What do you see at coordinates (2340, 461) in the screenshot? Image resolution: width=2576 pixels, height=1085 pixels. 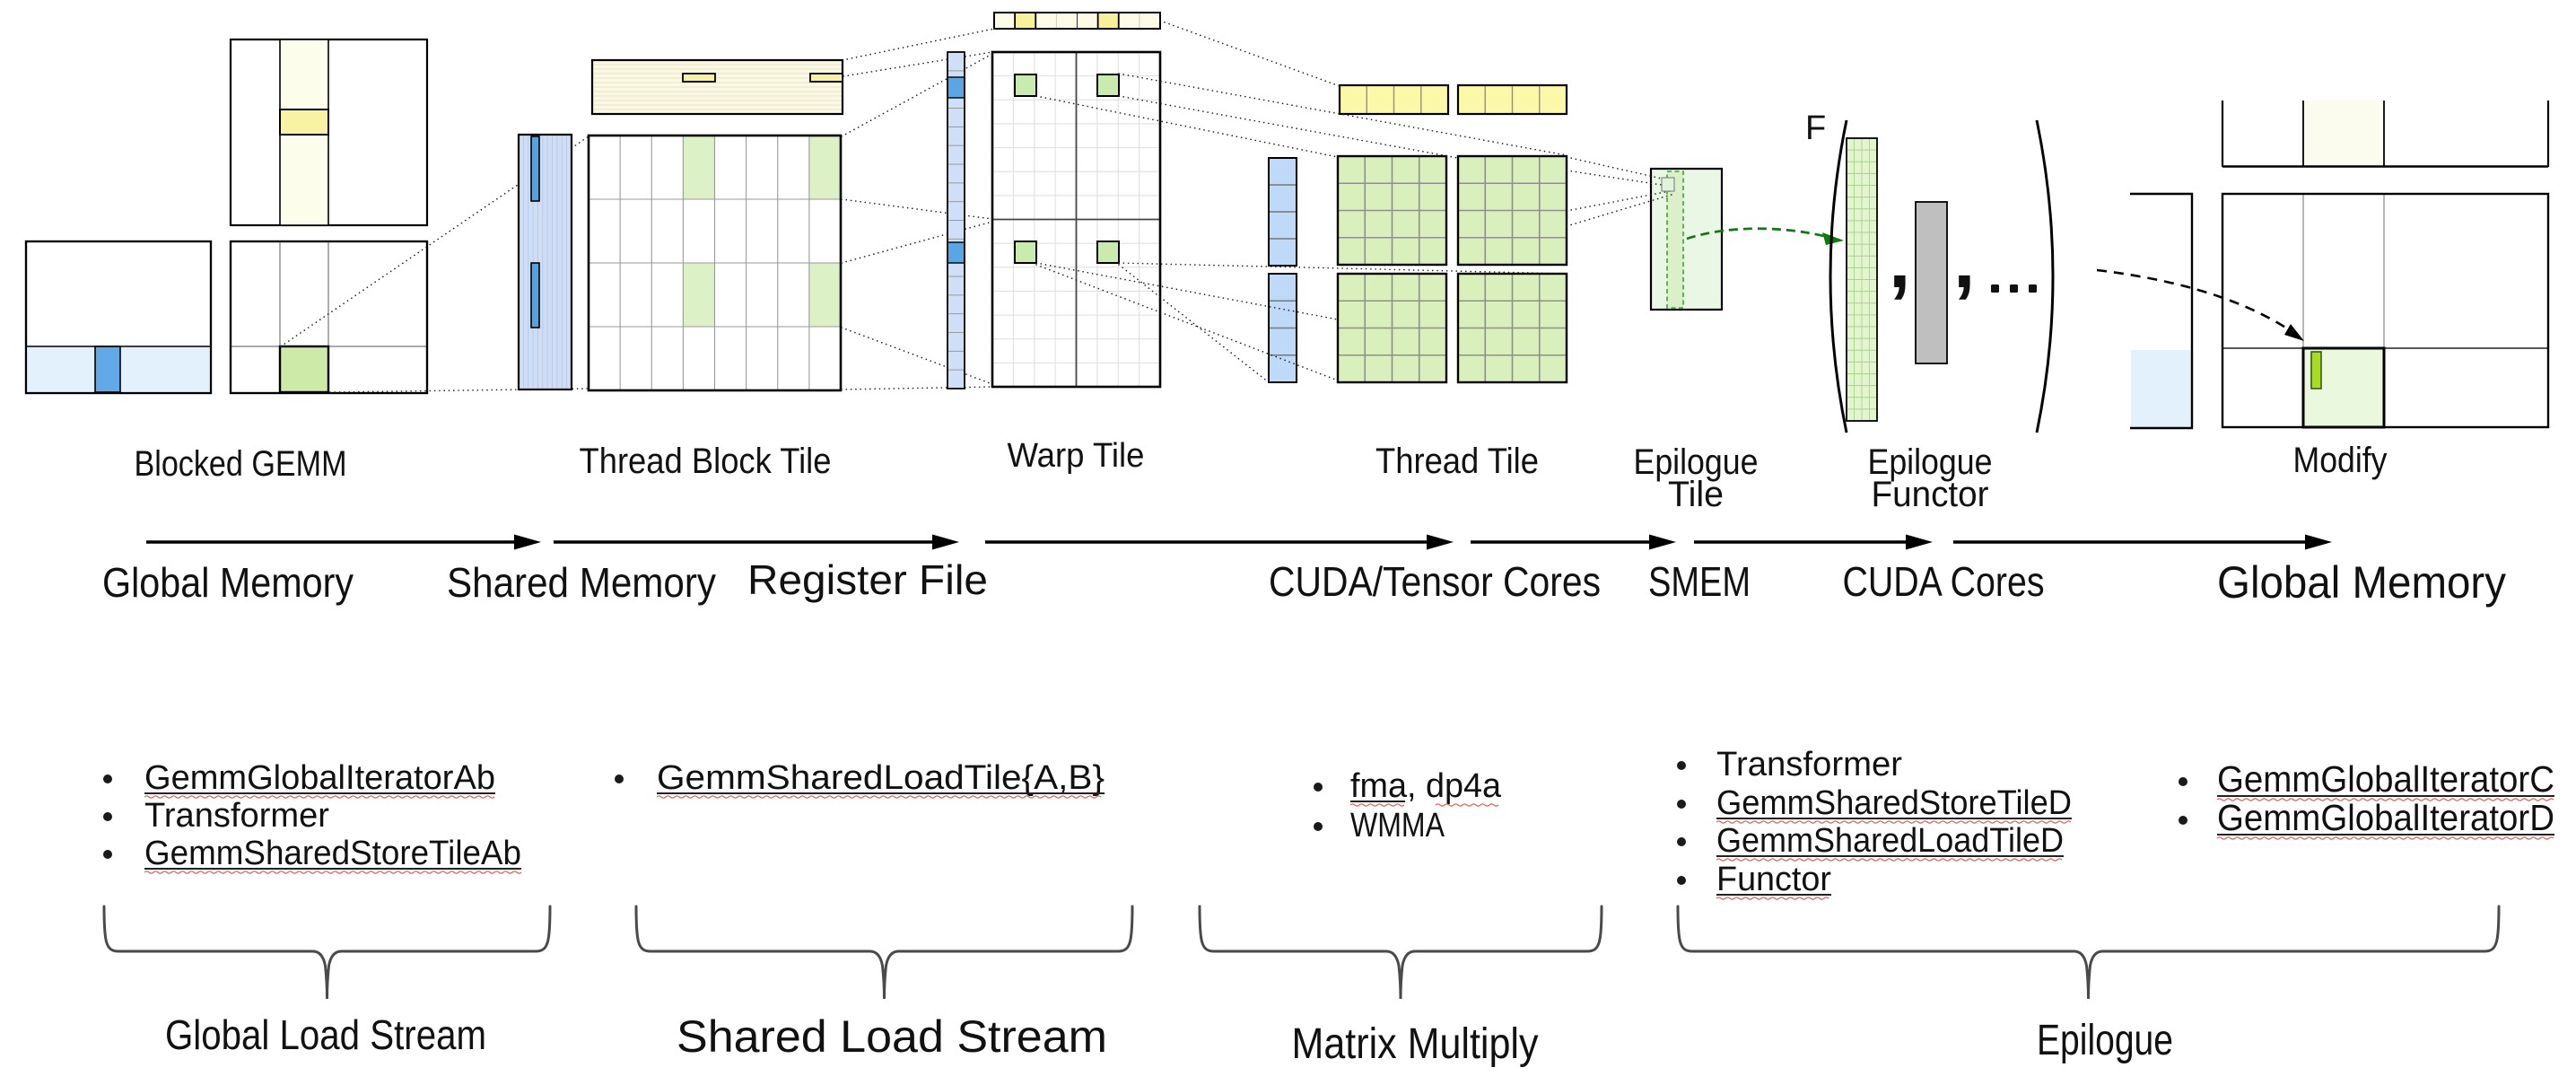 I see `svg-text: Modify` at bounding box center [2340, 461].